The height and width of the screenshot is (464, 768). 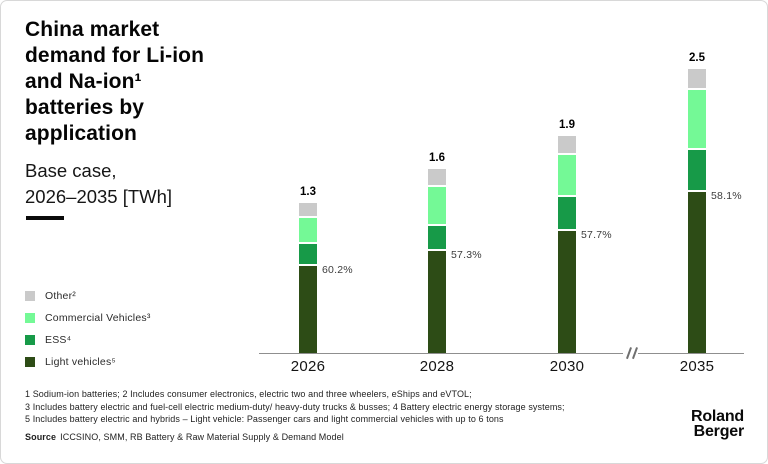 I want to click on legend-label: Light vehicles⁵, so click(x=80, y=362).